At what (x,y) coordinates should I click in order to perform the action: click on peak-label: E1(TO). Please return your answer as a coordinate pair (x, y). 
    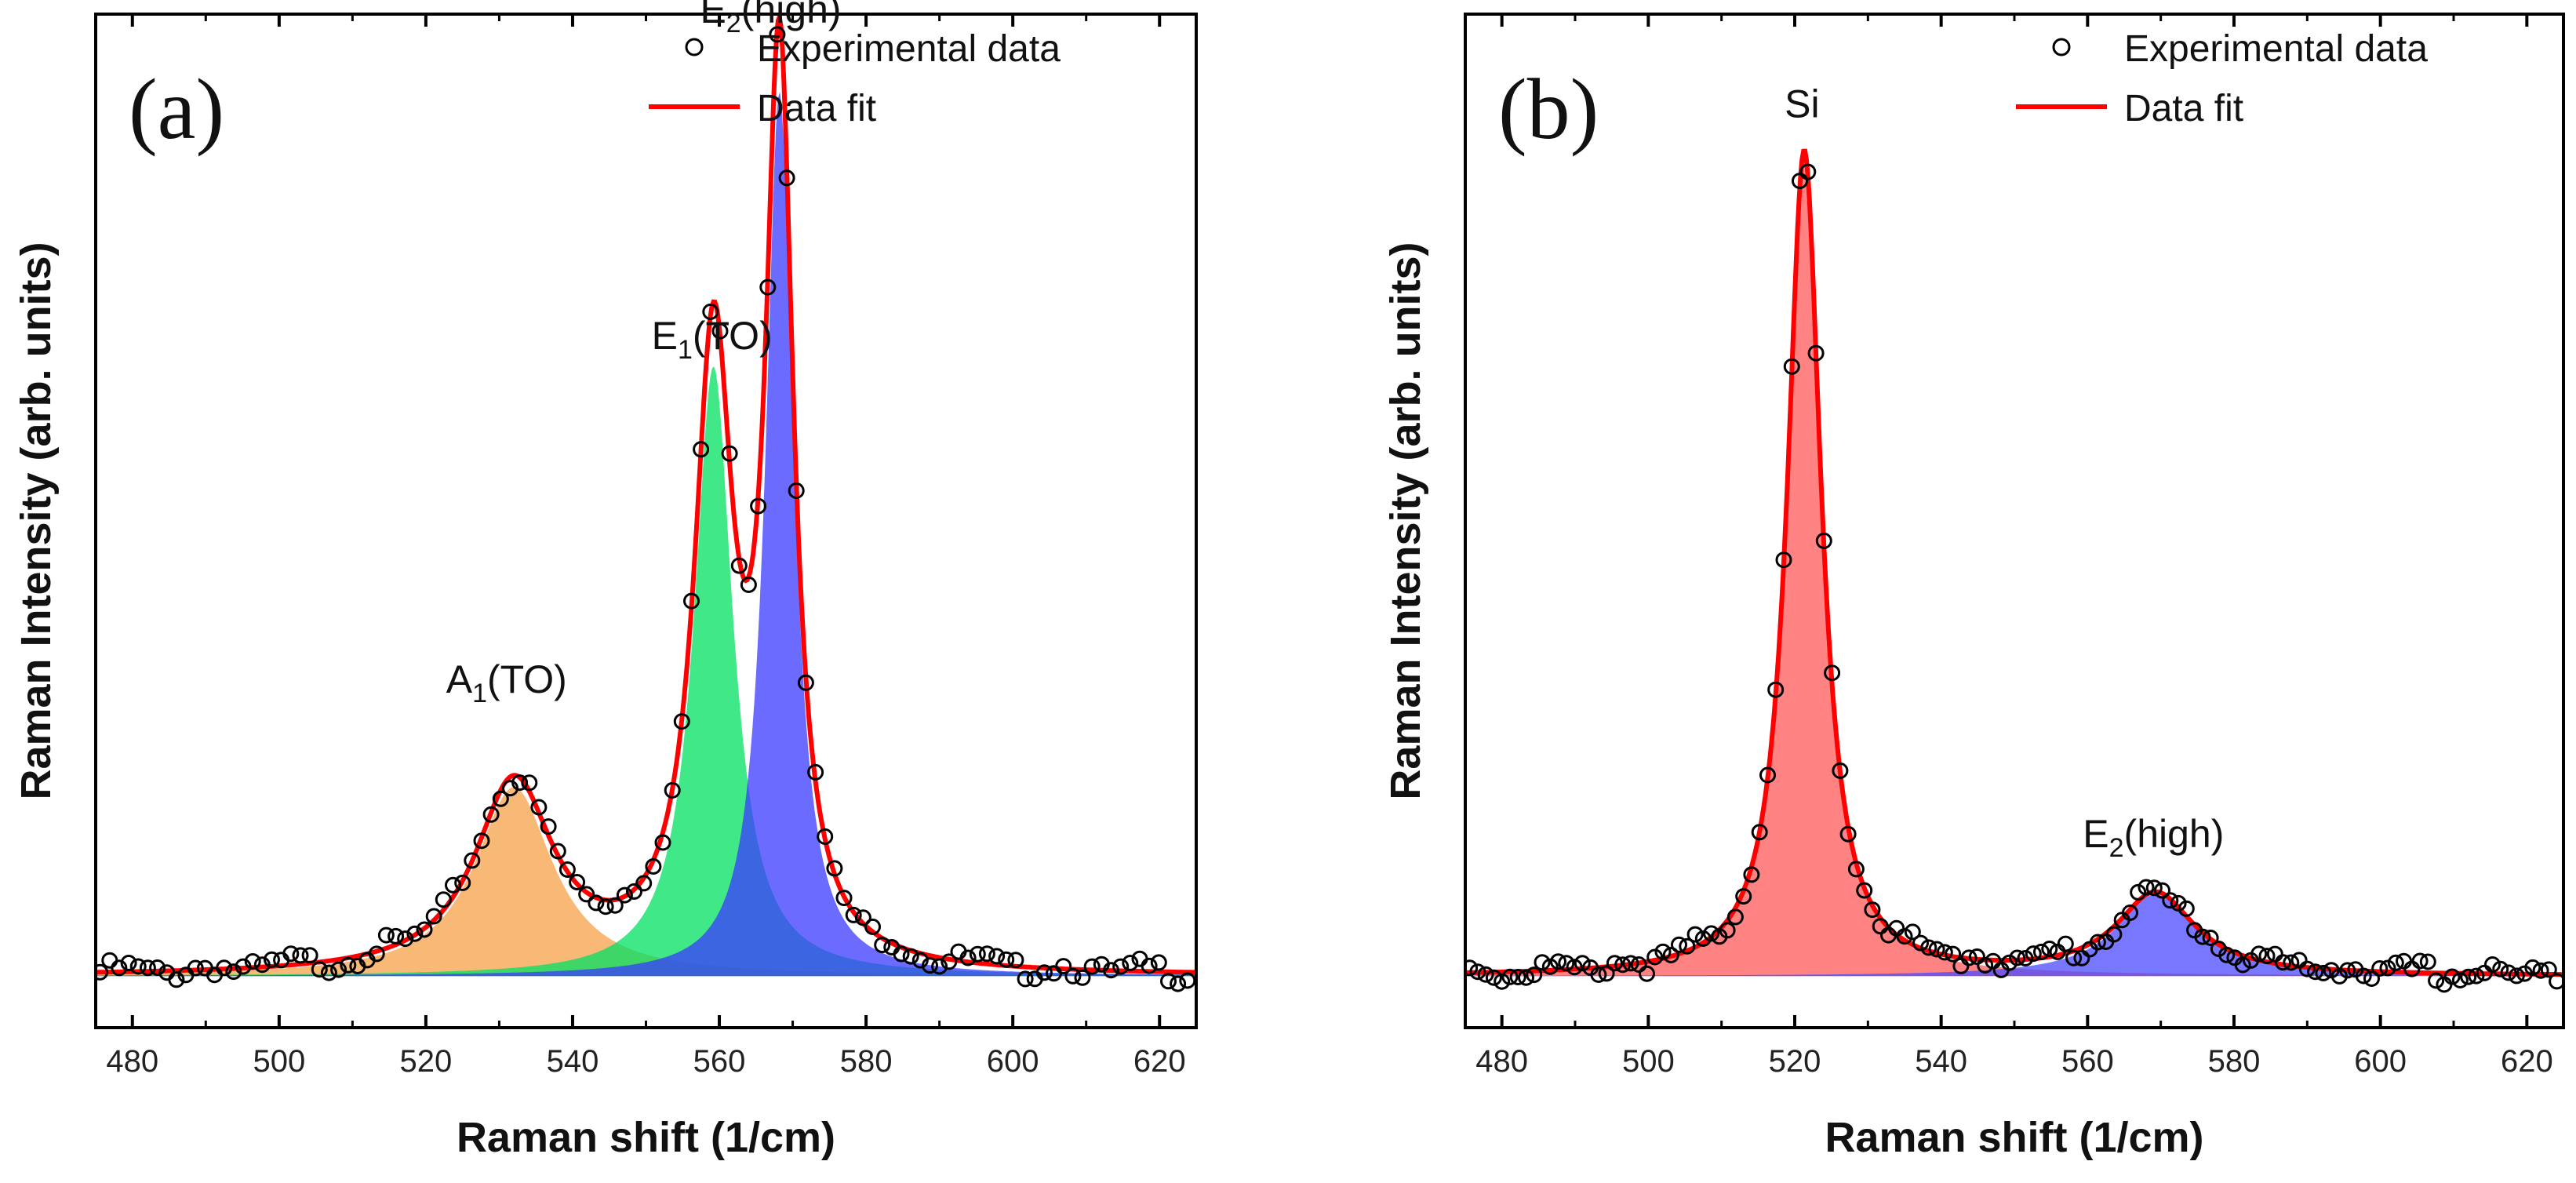
    Looking at the image, I should click on (712, 339).